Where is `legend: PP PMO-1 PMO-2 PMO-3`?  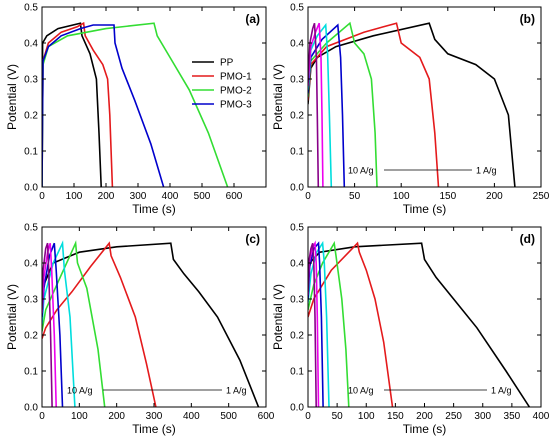
legend: PP PMO-1 PMO-2 PMO-3 is located at coordinates (222, 84).